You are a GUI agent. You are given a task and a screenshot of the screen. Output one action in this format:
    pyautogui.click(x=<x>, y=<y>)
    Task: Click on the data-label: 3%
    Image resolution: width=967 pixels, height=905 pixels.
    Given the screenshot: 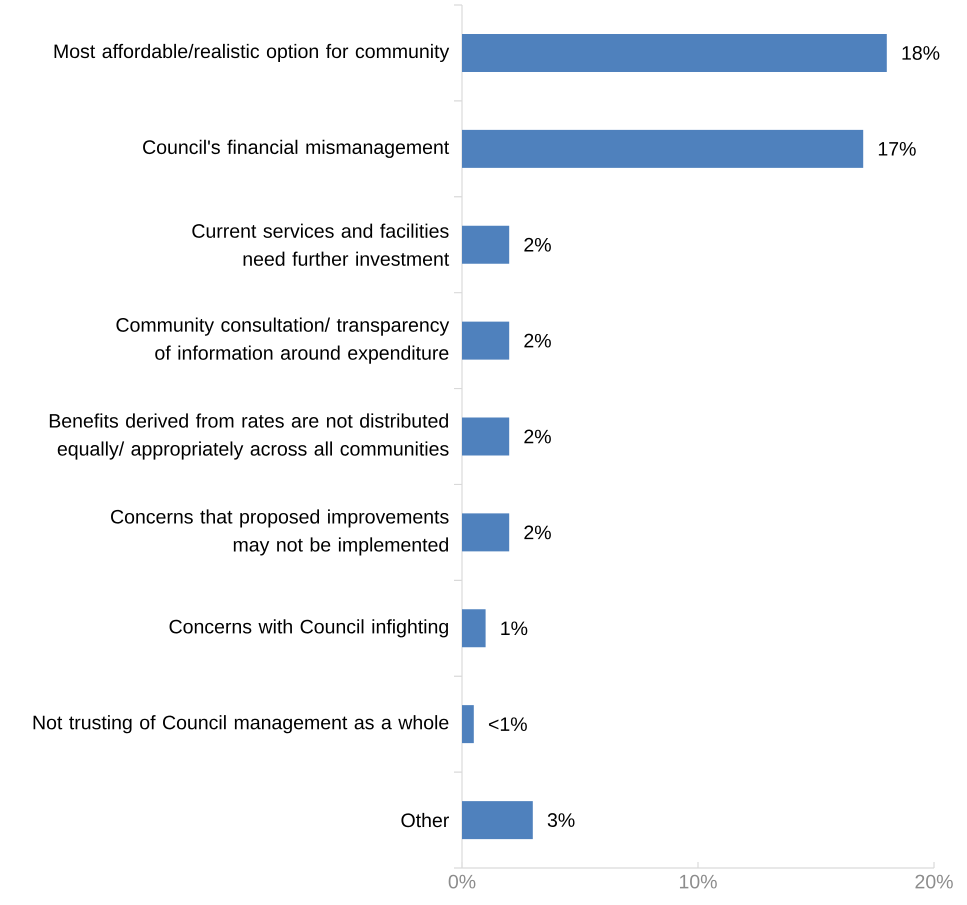 What is the action you would take?
    pyautogui.click(x=561, y=820)
    